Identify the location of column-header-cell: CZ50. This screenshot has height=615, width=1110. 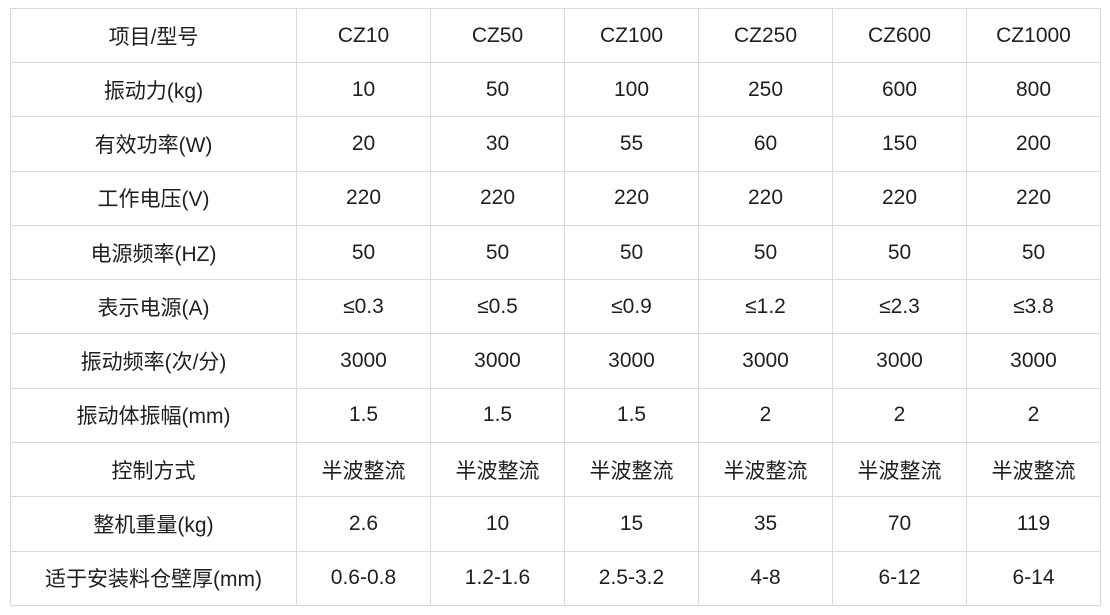
(497, 35).